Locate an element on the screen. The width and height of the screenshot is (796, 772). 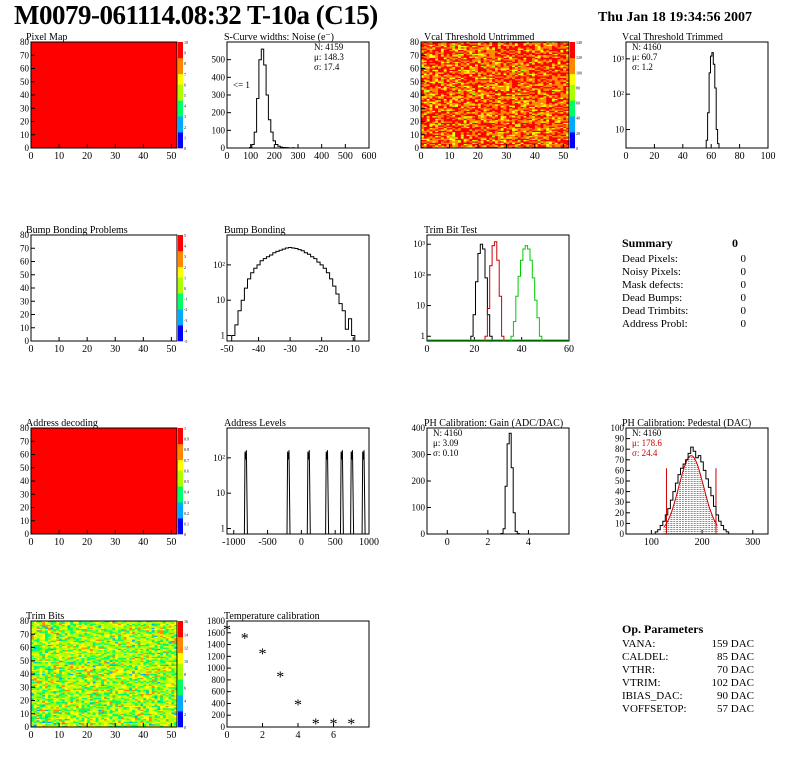
address-decoding-scale-label: 0.5 is located at coordinates (186, 481).